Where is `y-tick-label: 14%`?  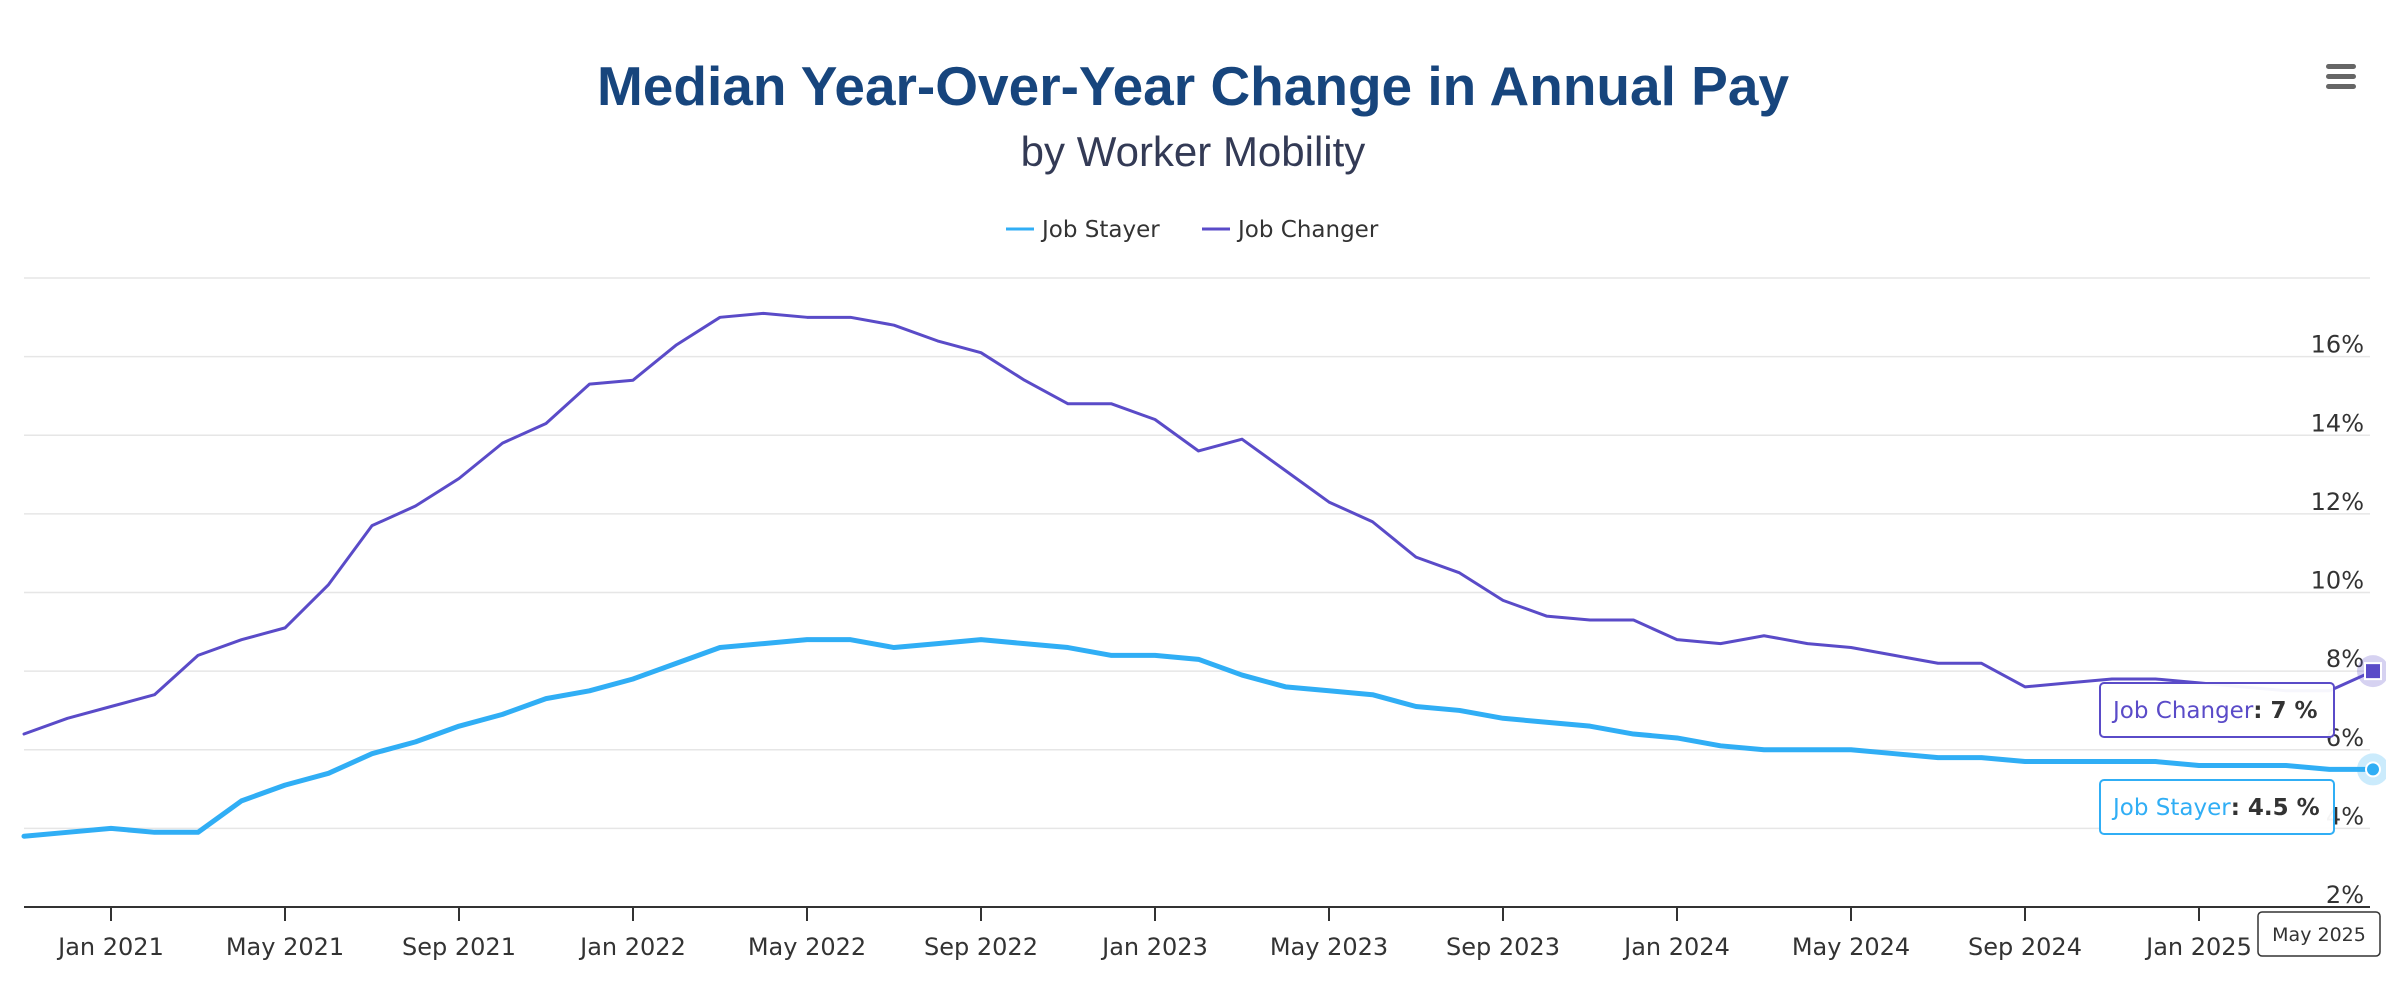 y-tick-label: 14% is located at coordinates (2337, 423).